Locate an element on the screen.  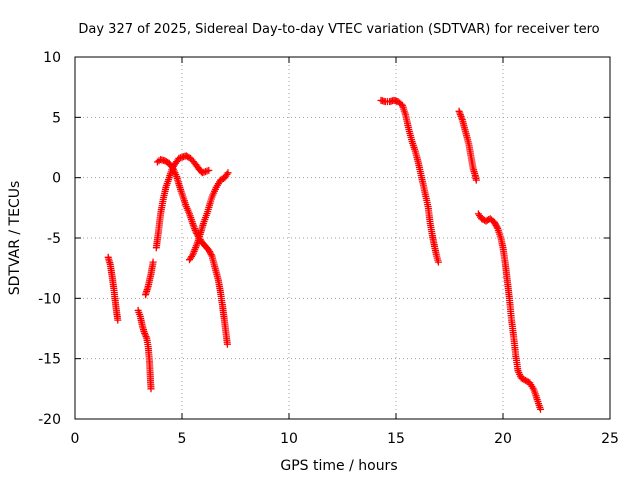
y-tick-label: -5 is located at coordinates (54, 239).